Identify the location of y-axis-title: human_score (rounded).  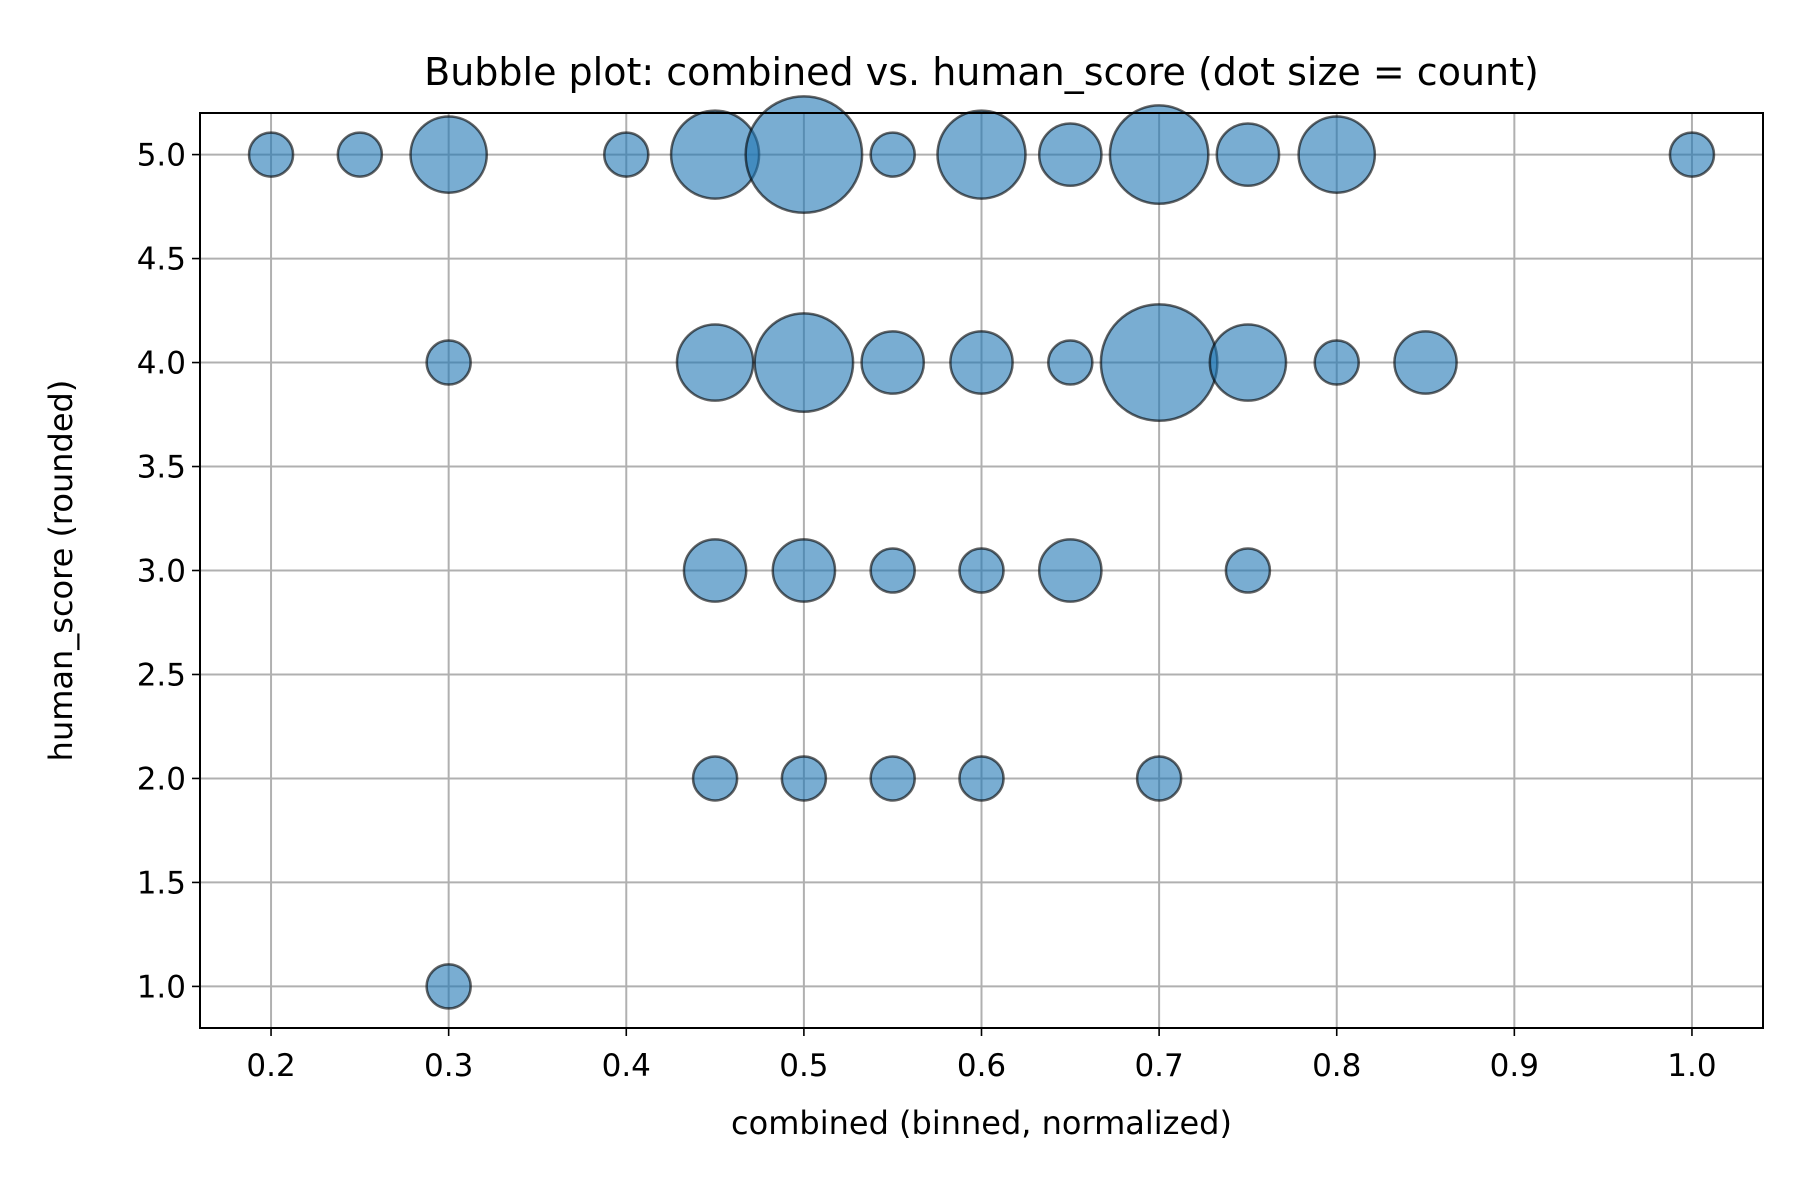
(61, 571).